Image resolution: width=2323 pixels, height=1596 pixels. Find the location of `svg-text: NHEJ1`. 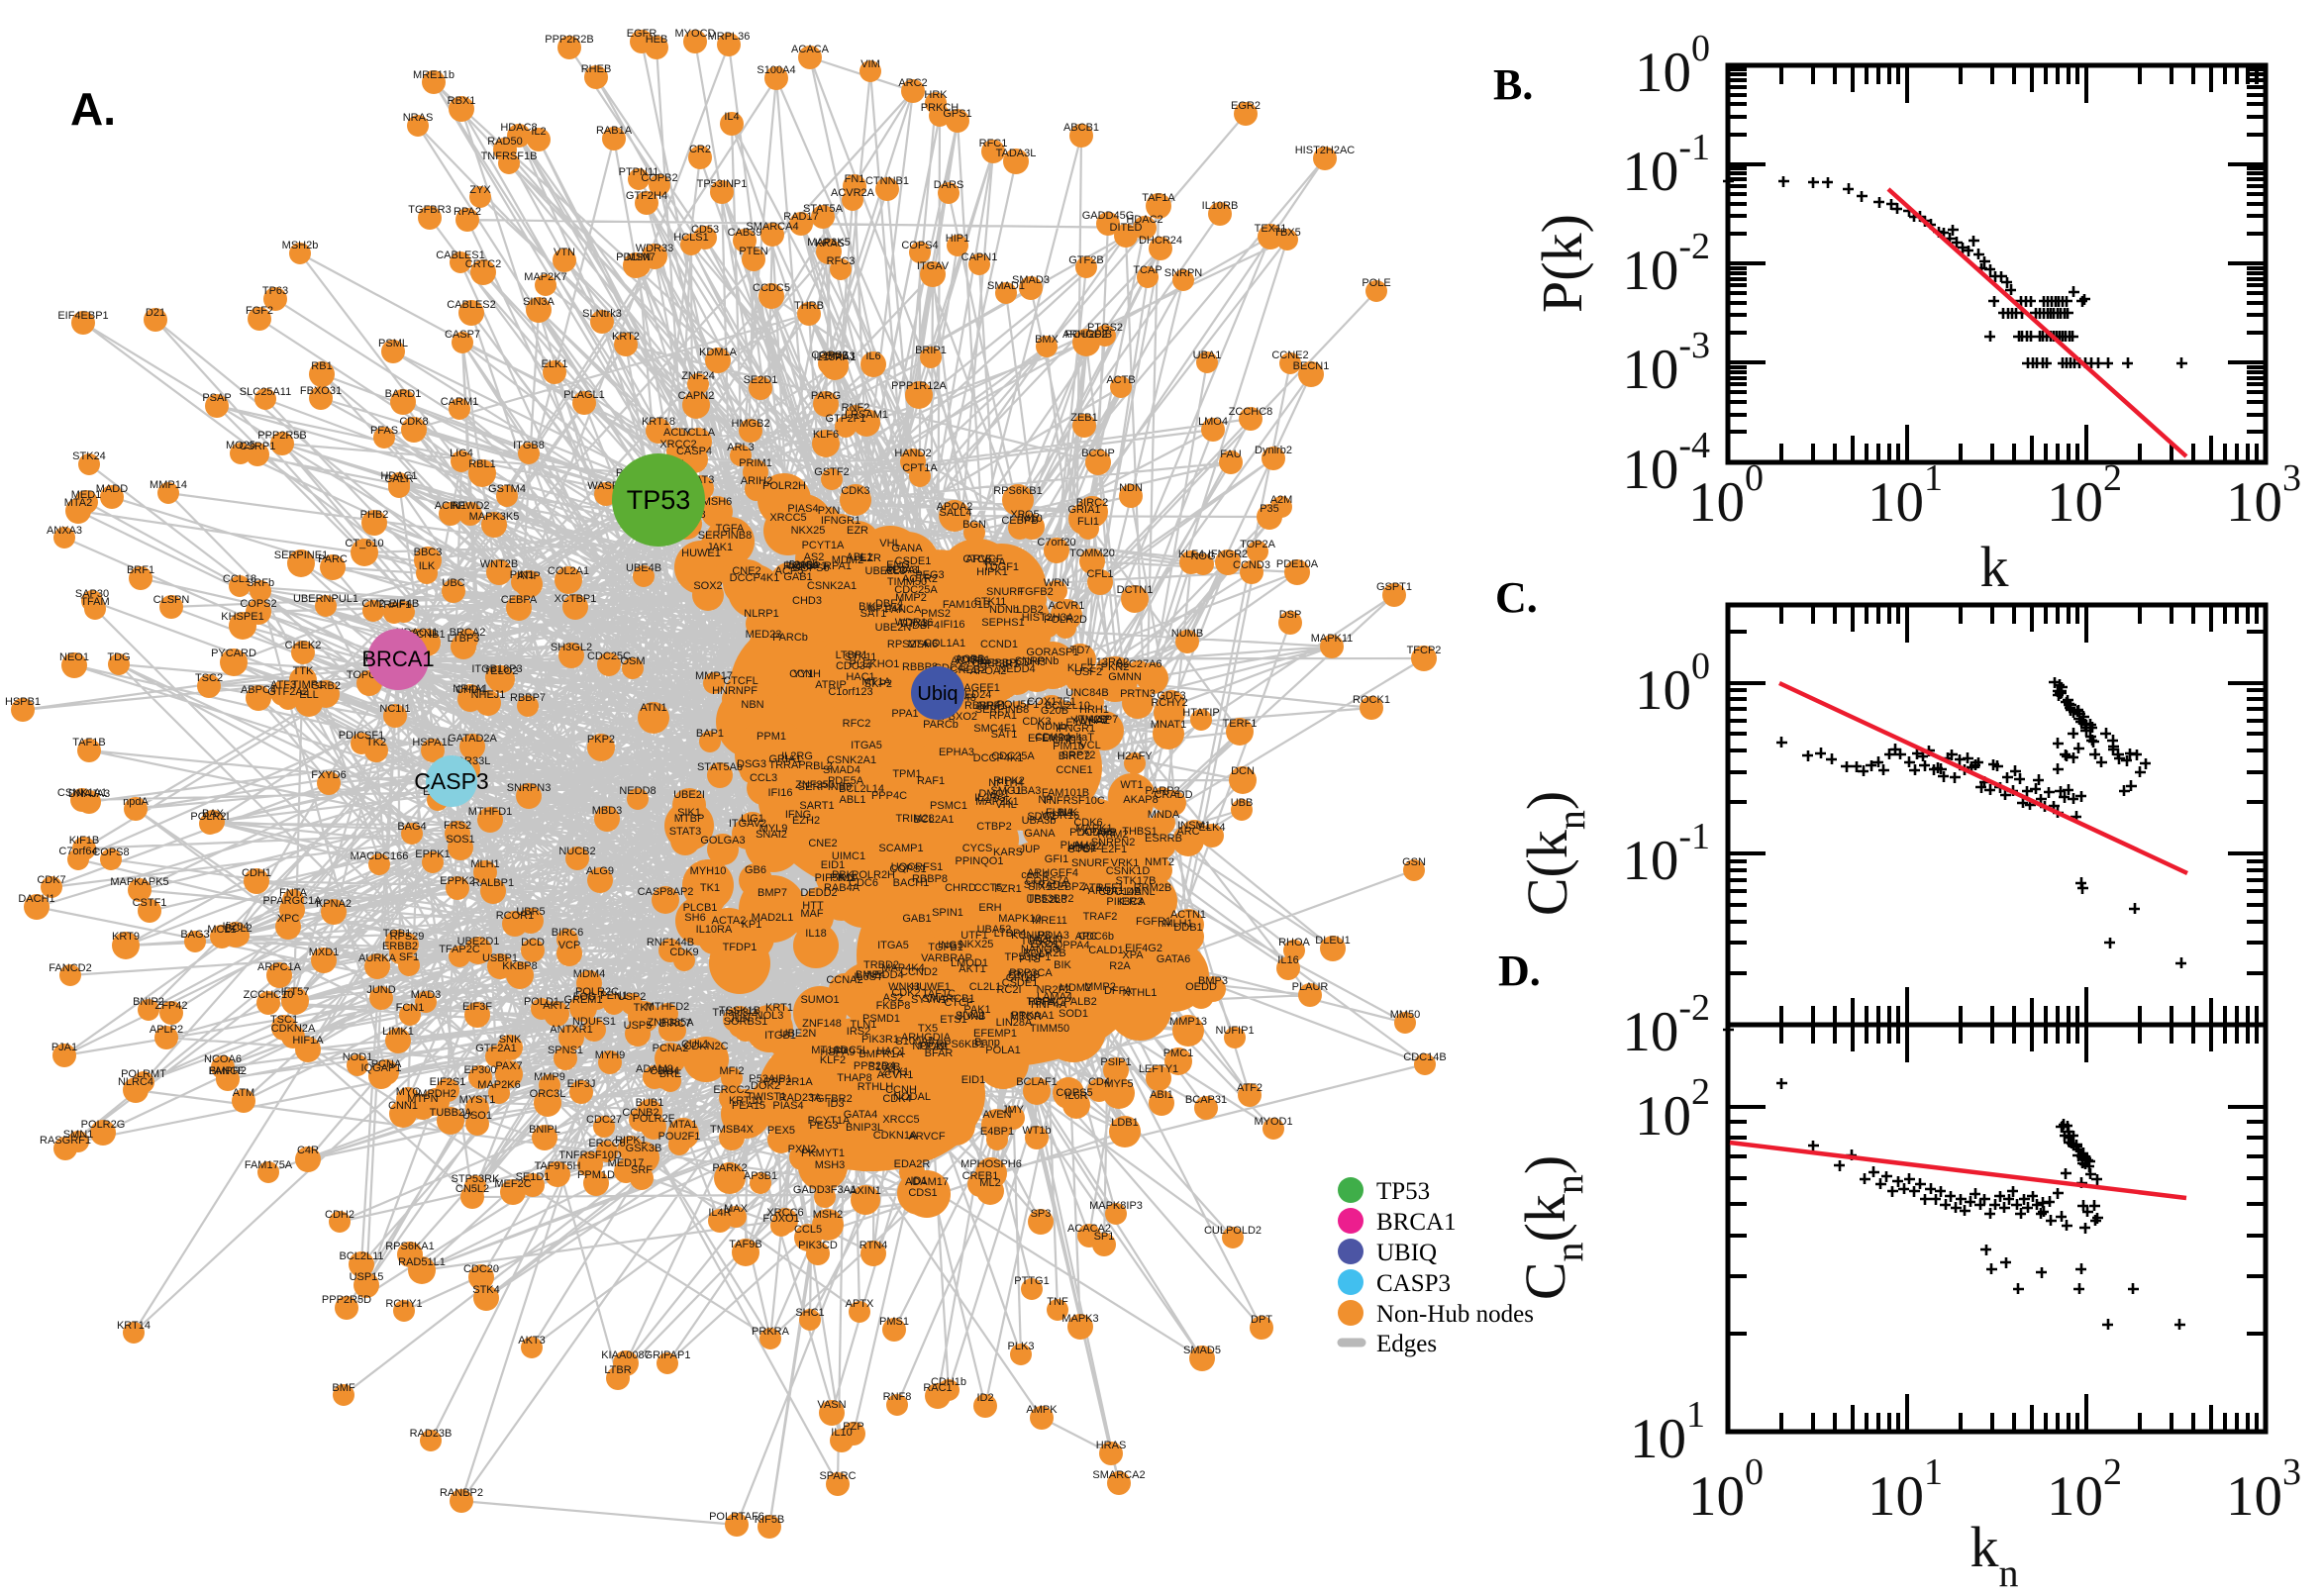

svg-text: NHEJ1 is located at coordinates (488, 695).